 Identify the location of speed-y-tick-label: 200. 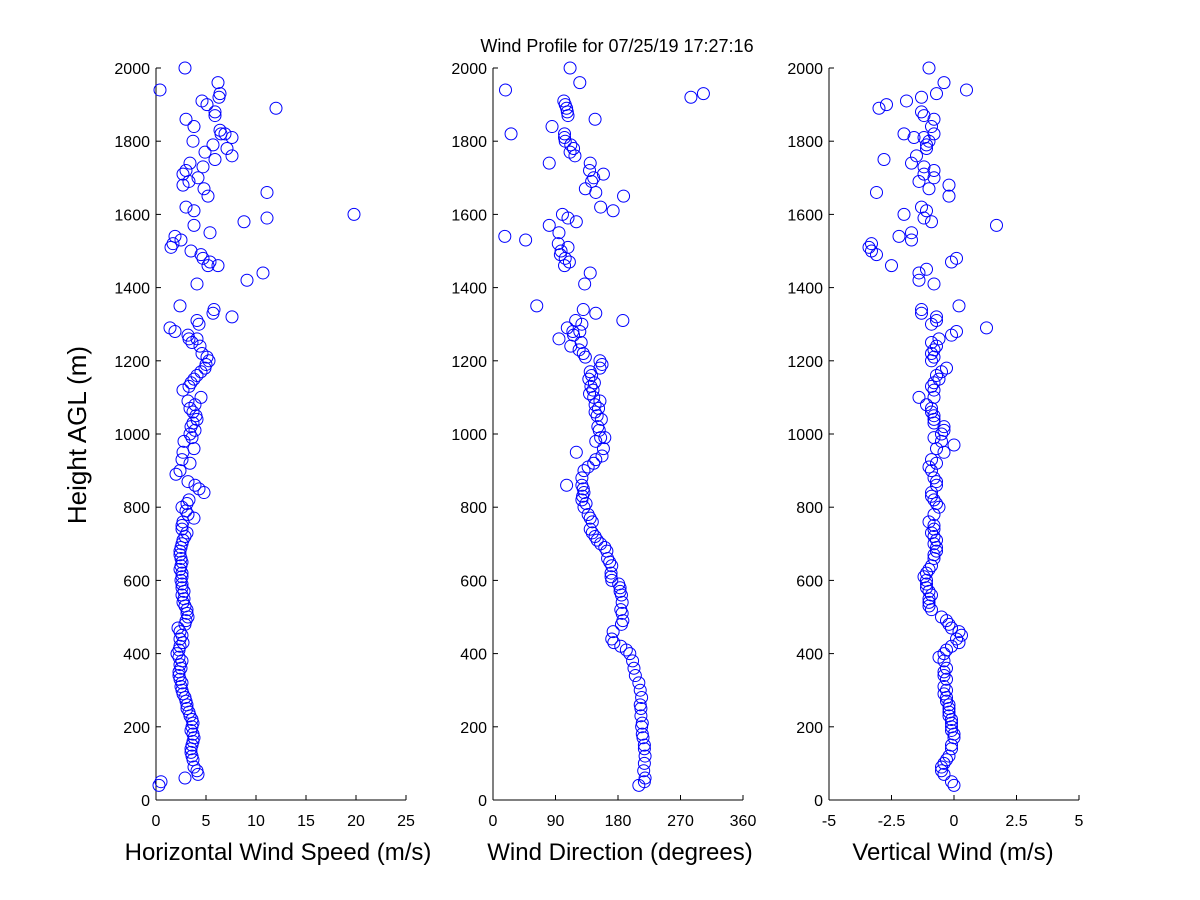
(136, 728).